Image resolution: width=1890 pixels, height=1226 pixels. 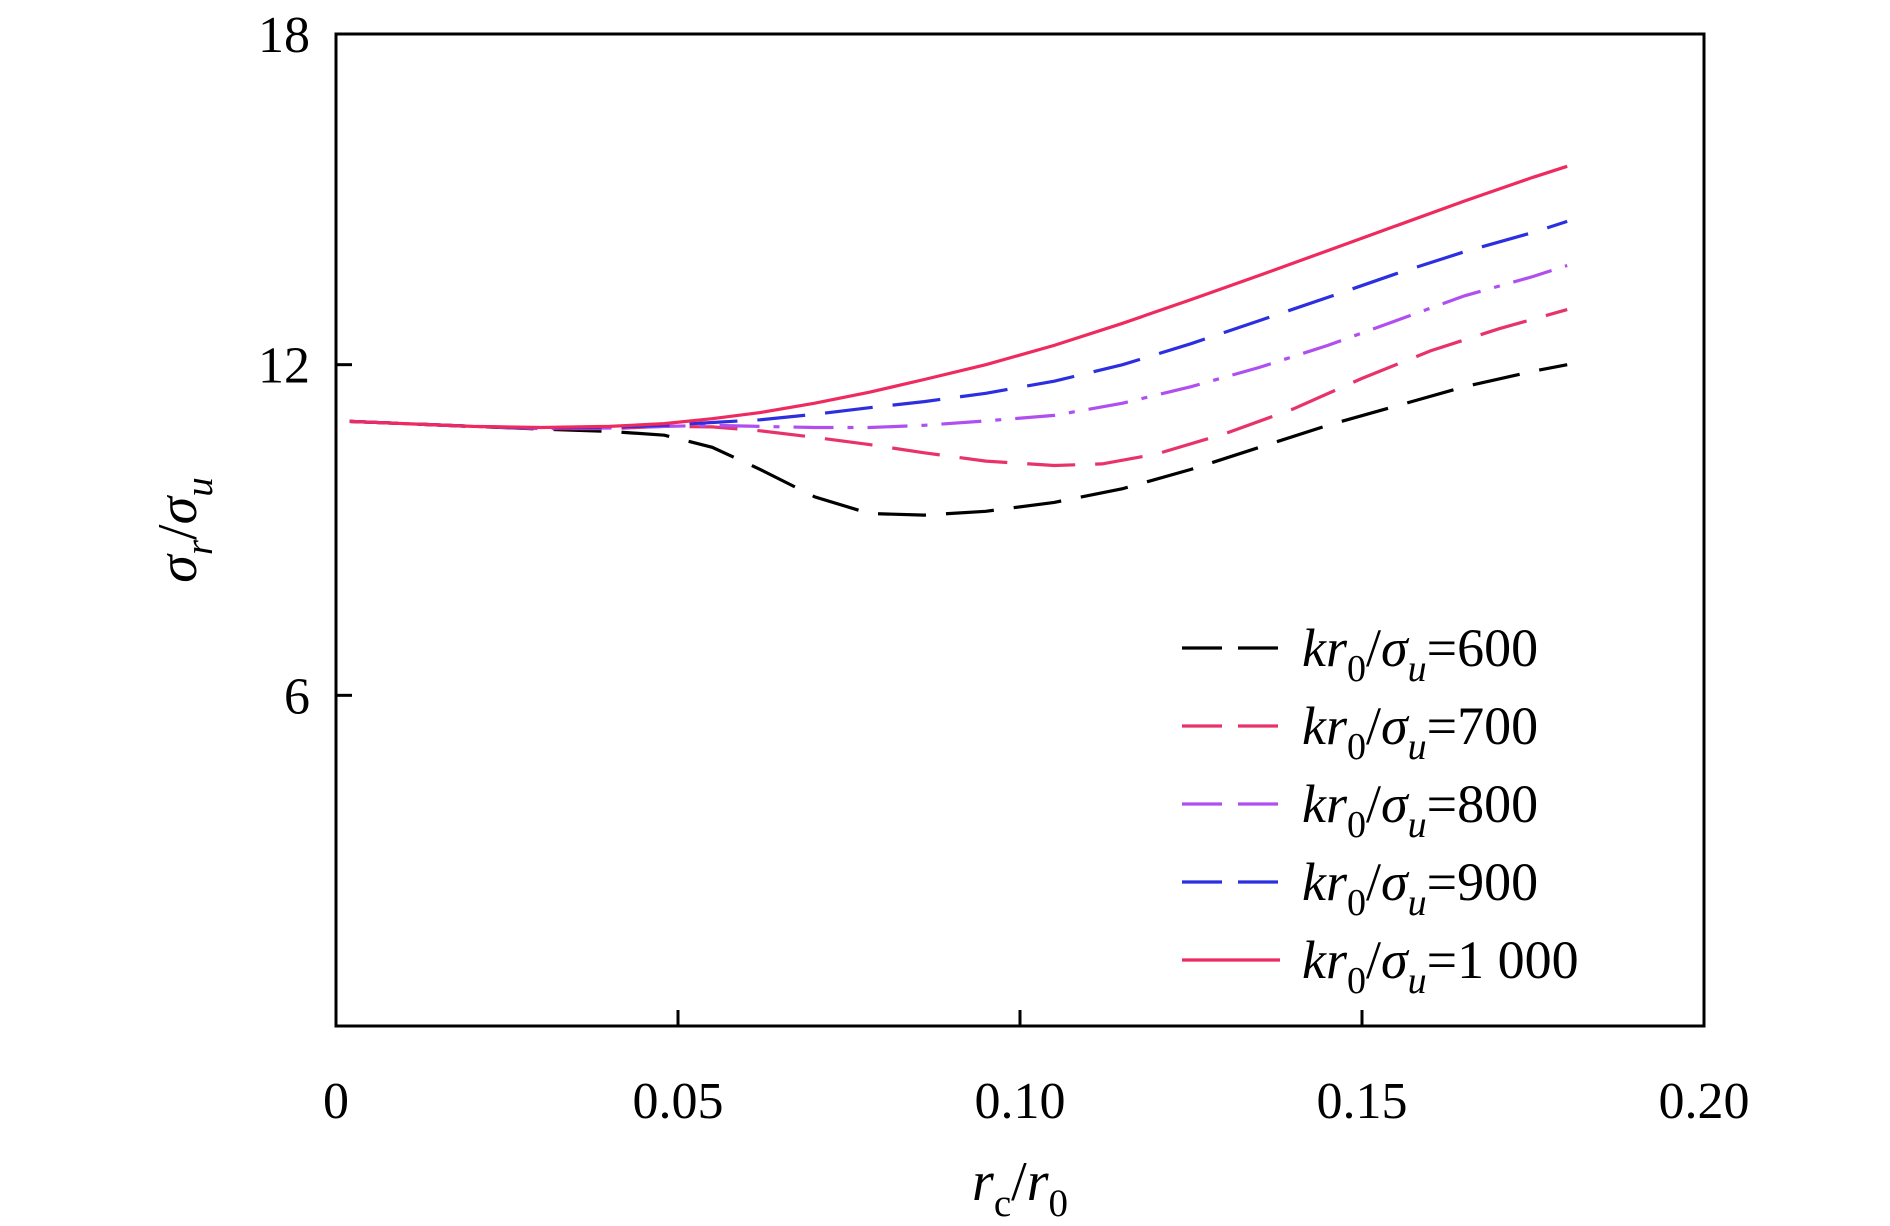 What do you see at coordinates (678, 1101) in the screenshot?
I see `x-tick-label: 0.05` at bounding box center [678, 1101].